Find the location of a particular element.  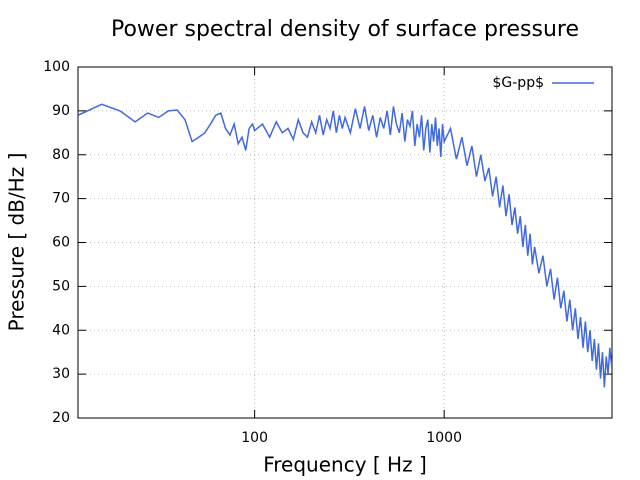

y-tick-label: 100 is located at coordinates (56, 67).